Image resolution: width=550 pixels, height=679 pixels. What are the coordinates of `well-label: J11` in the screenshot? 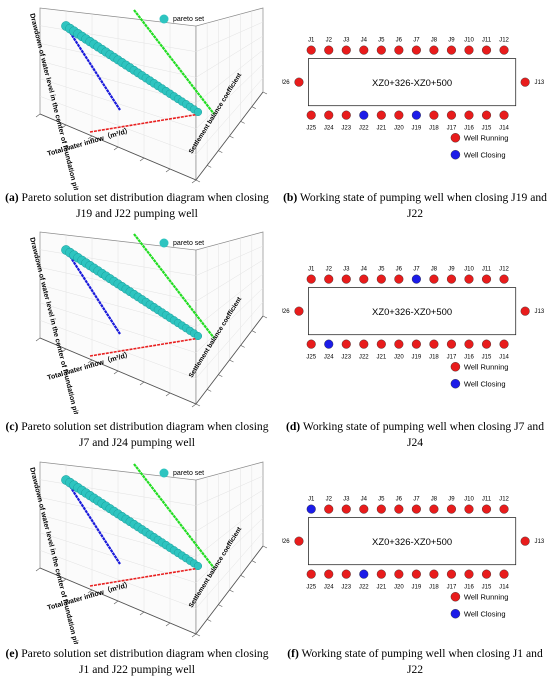 It's located at (487, 270).